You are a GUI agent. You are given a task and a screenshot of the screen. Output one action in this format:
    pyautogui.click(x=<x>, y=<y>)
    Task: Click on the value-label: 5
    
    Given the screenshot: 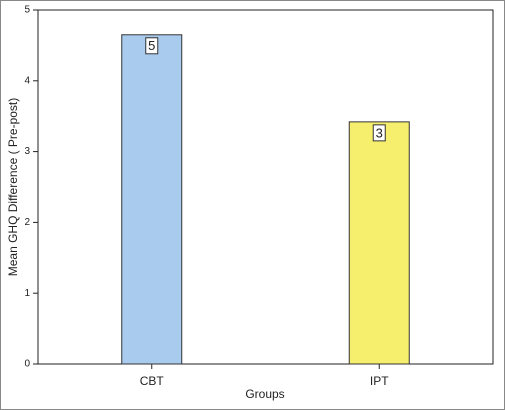 What is the action you would take?
    pyautogui.click(x=151, y=45)
    